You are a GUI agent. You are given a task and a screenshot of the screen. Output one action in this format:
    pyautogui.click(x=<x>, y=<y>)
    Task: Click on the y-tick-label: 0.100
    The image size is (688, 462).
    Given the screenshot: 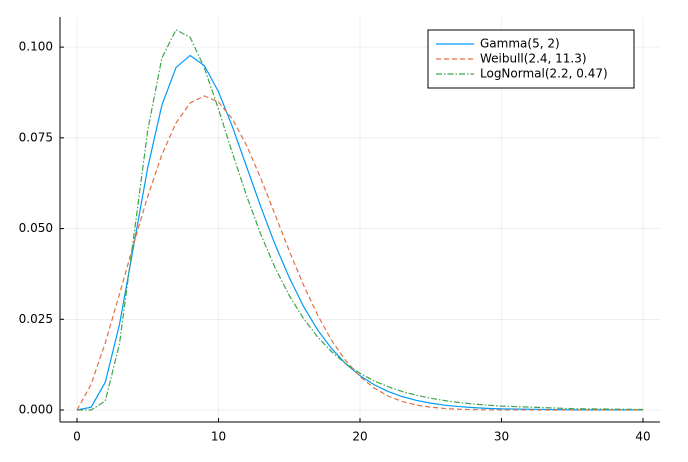 What is the action you would take?
    pyautogui.click(x=36, y=47)
    